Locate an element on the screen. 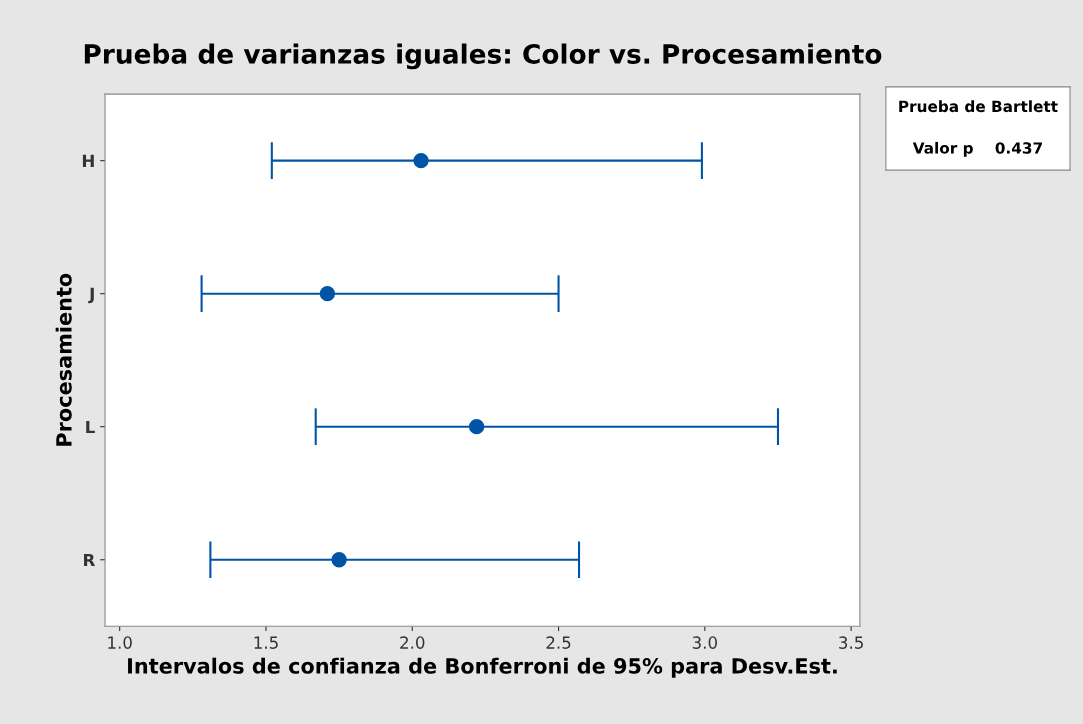  x-tick-label: 1.0 is located at coordinates (120, 642).